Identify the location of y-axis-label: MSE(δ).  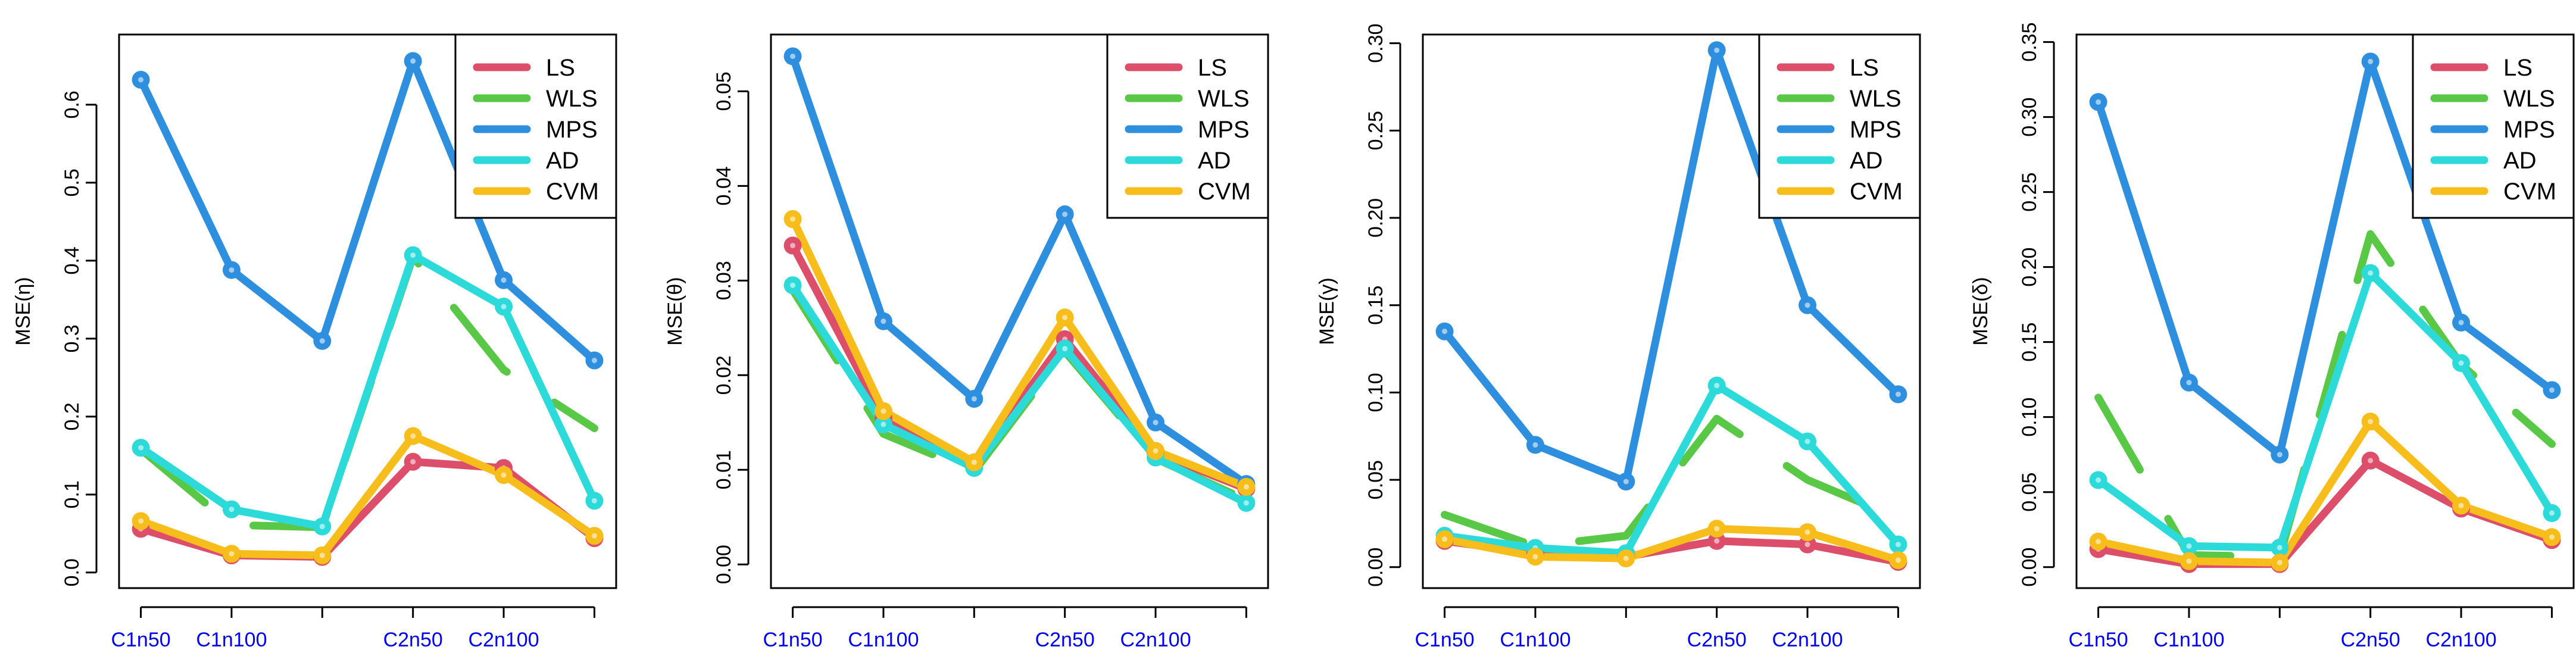
(1980, 311).